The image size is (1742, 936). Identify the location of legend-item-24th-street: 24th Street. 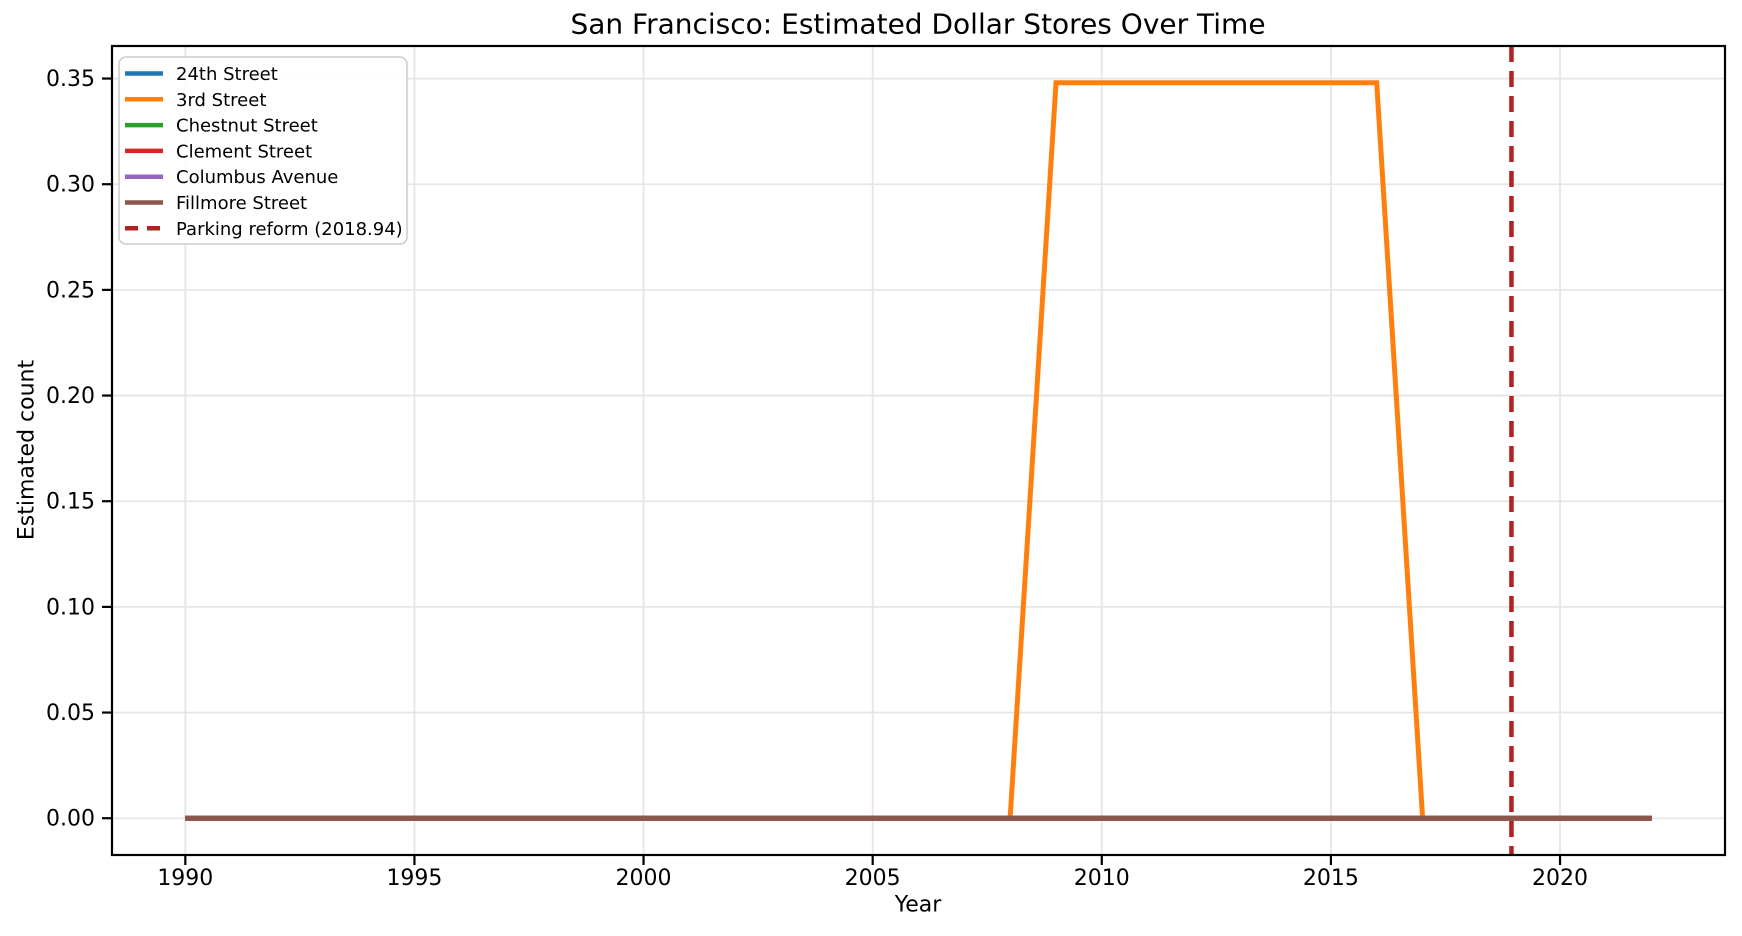
(201, 74).